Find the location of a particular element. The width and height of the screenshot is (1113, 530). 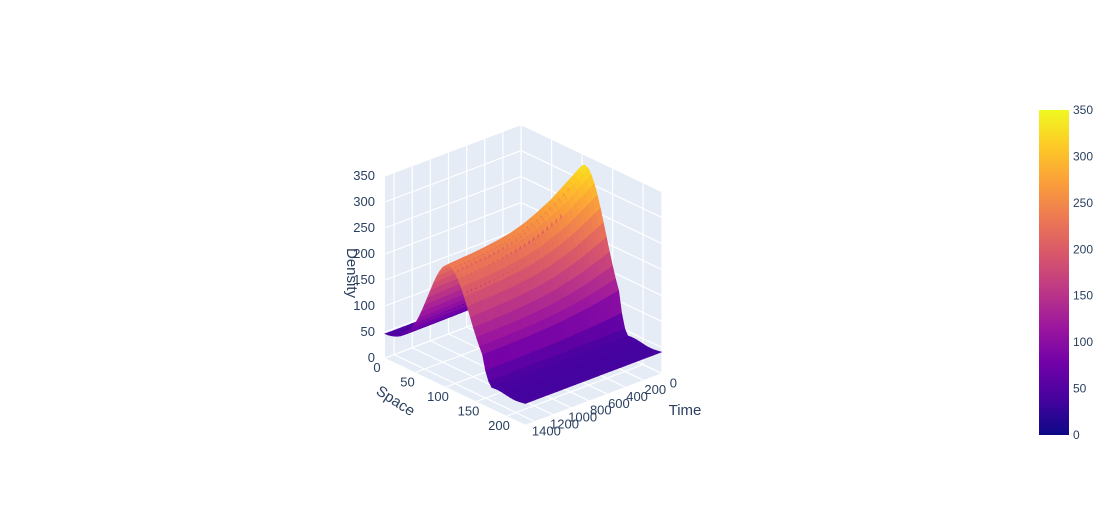

density-tick-label: 150 is located at coordinates (364, 279).